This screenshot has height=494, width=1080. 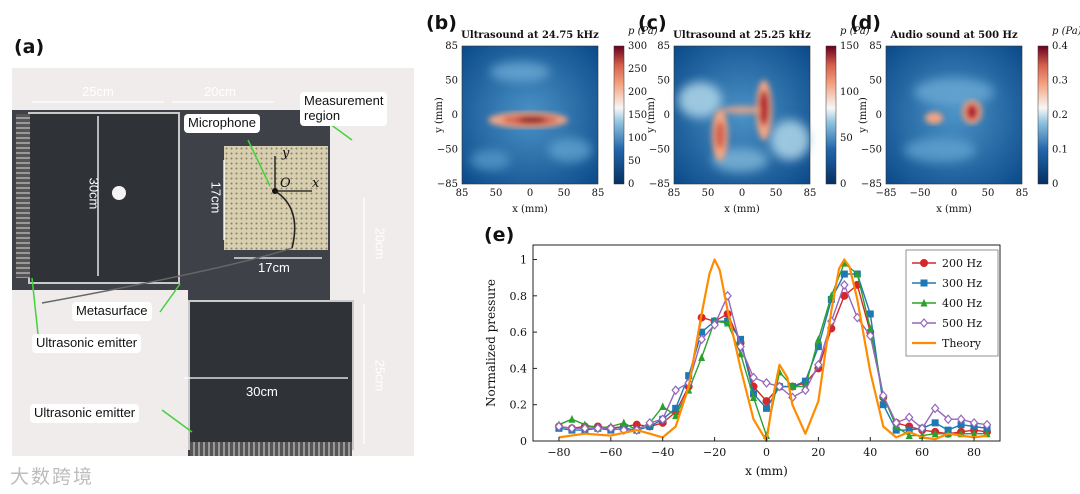 What do you see at coordinates (742, 35) in the screenshot?
I see `heatmap-title: Ultrasound at 25.25 kHz` at bounding box center [742, 35].